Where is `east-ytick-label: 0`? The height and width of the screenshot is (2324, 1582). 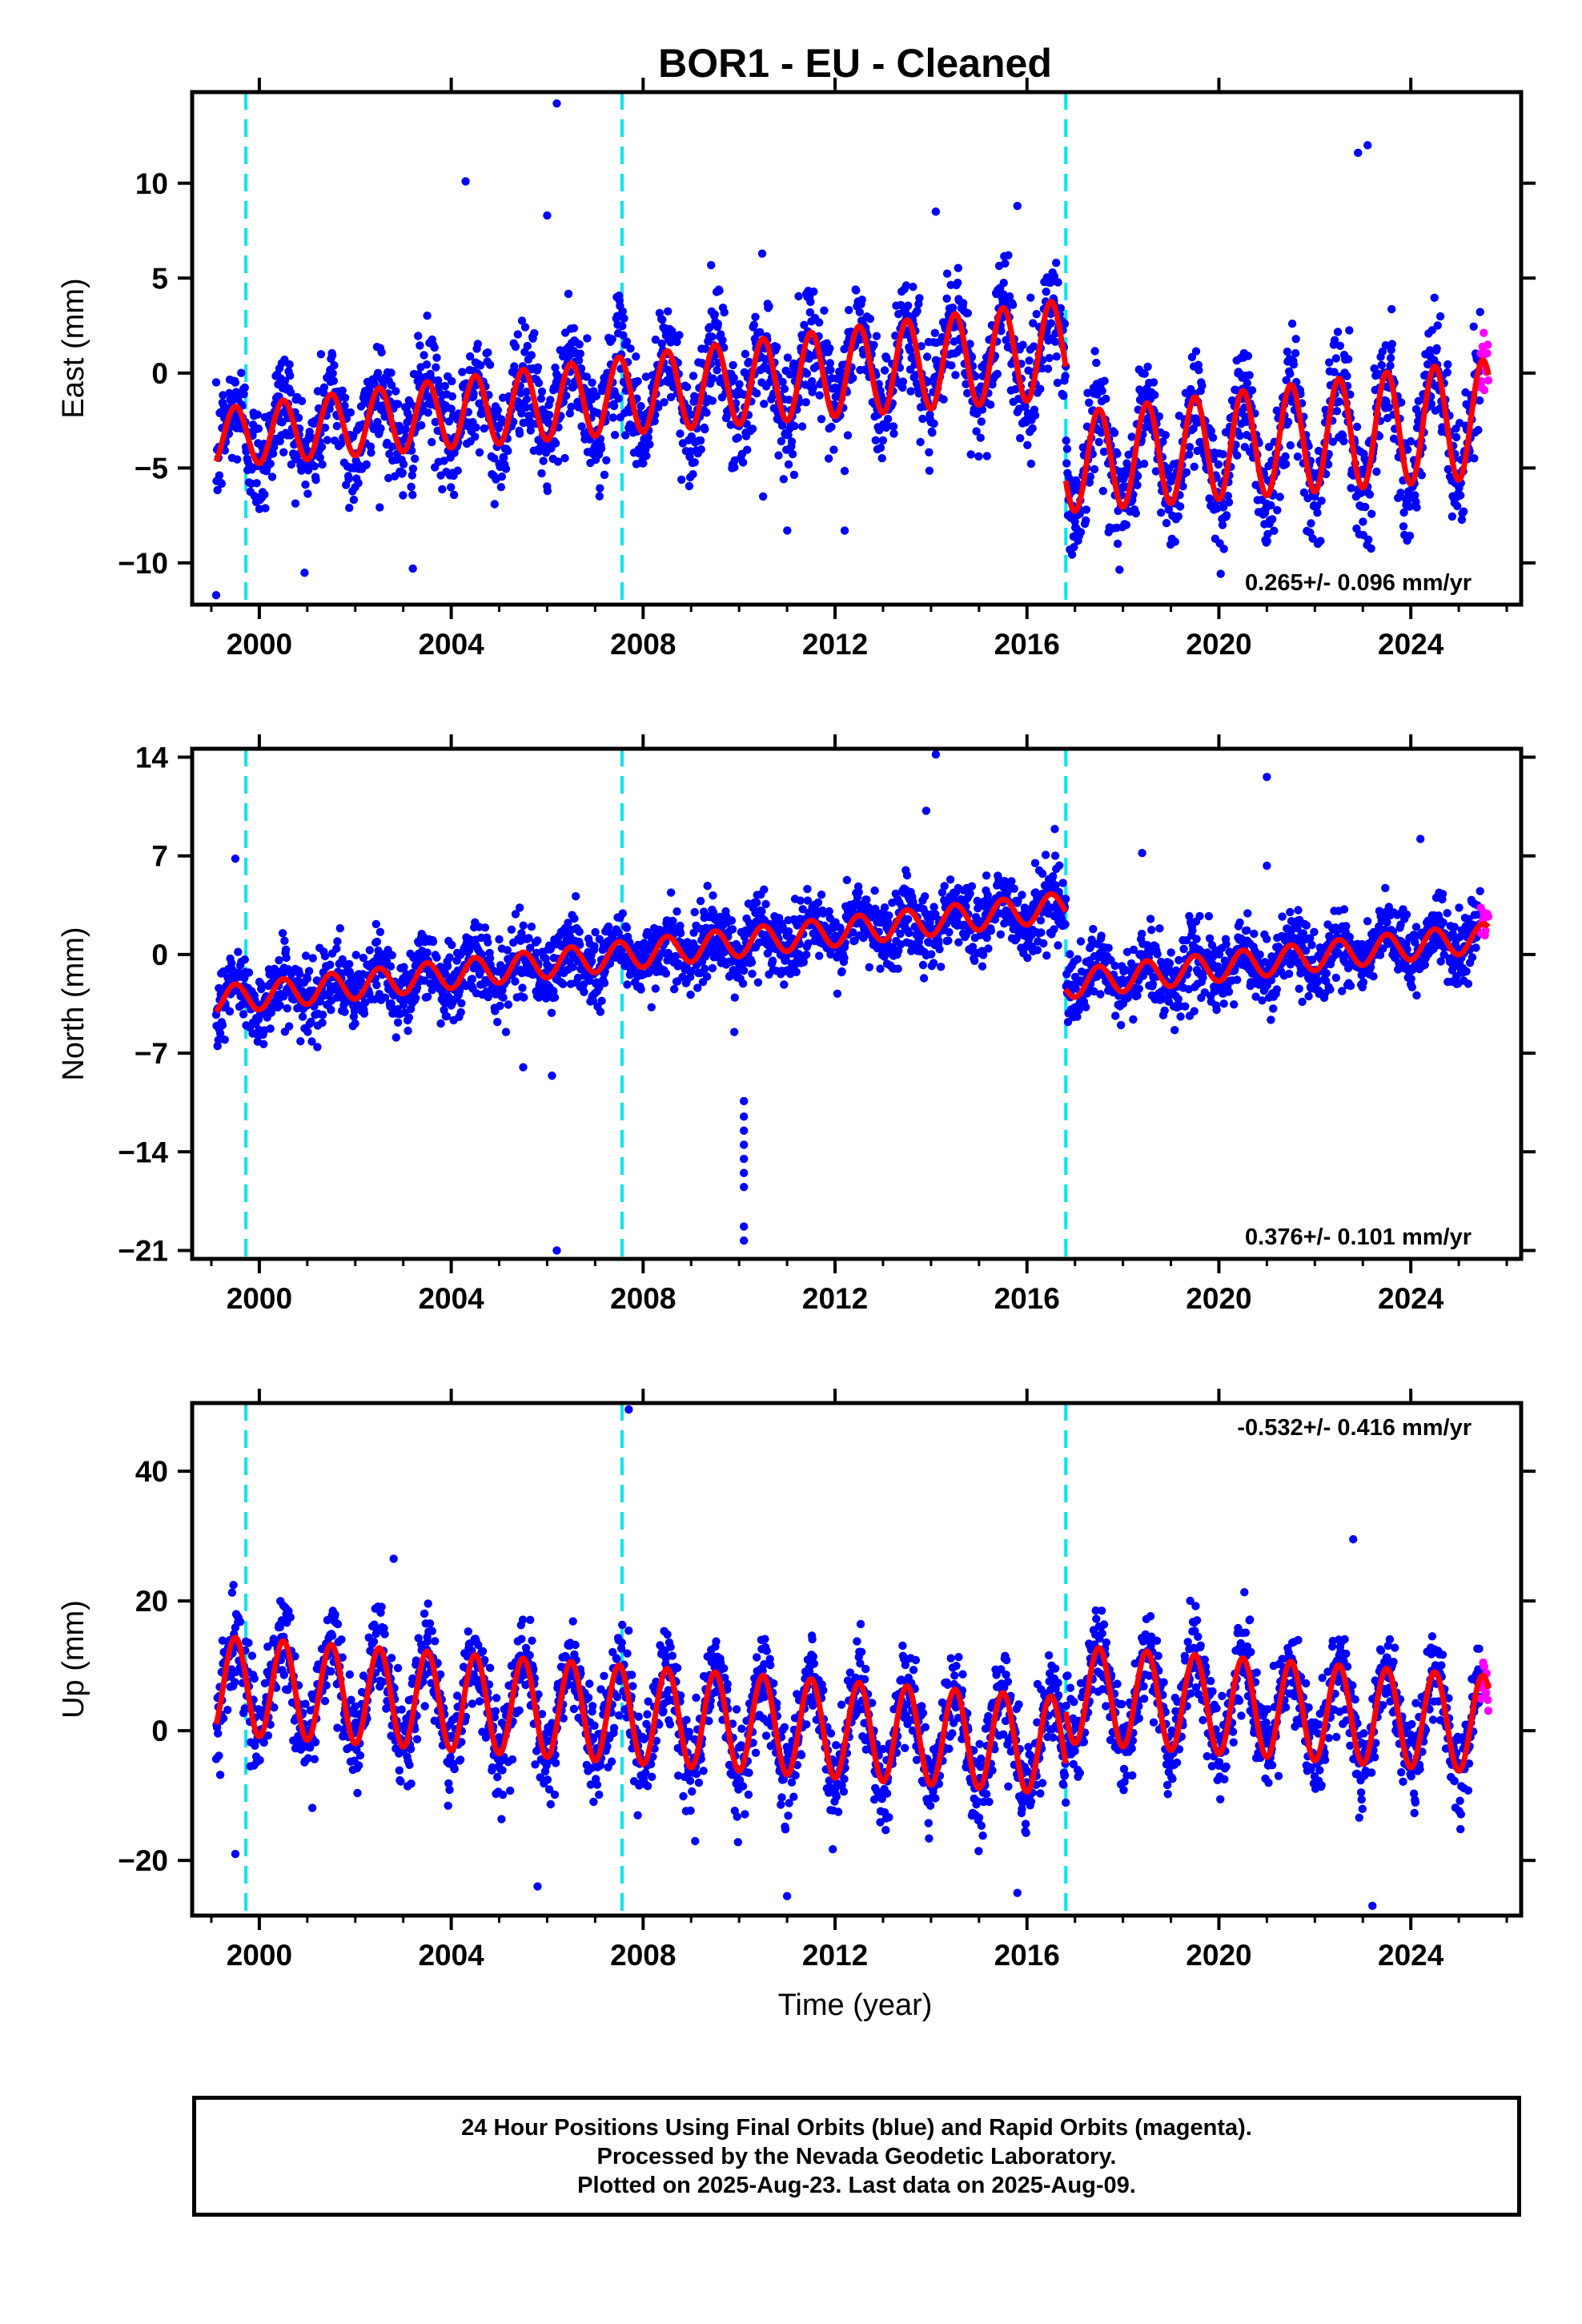 east-ytick-label: 0 is located at coordinates (159, 373).